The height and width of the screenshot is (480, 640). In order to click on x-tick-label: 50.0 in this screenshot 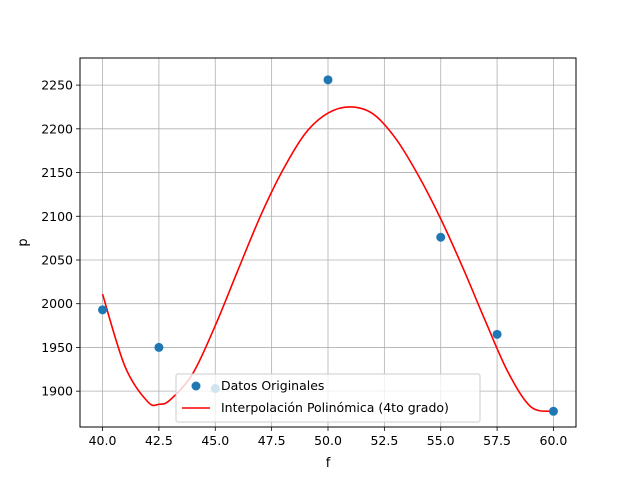, I will do `click(328, 440)`.